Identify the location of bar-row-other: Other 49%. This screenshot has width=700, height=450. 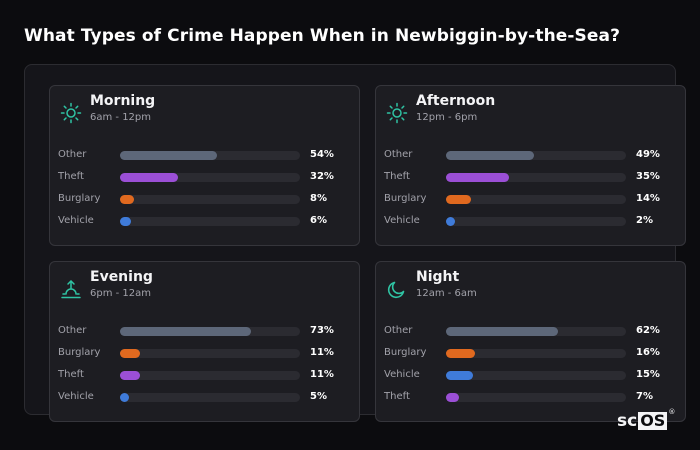
(531, 155).